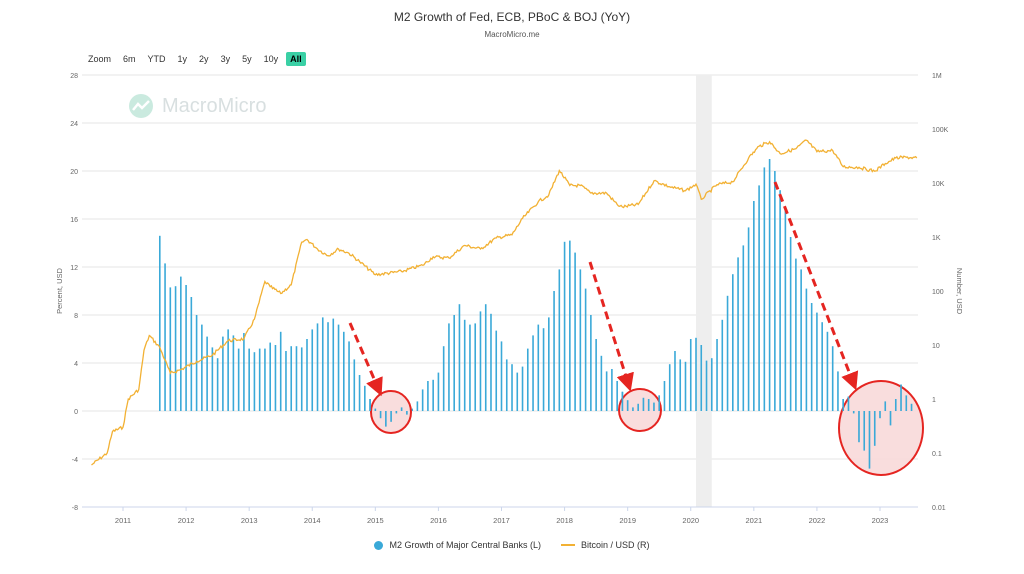 The image size is (1024, 574). Describe the element at coordinates (296, 59) in the screenshot. I see `zoom-button-all: All` at that location.